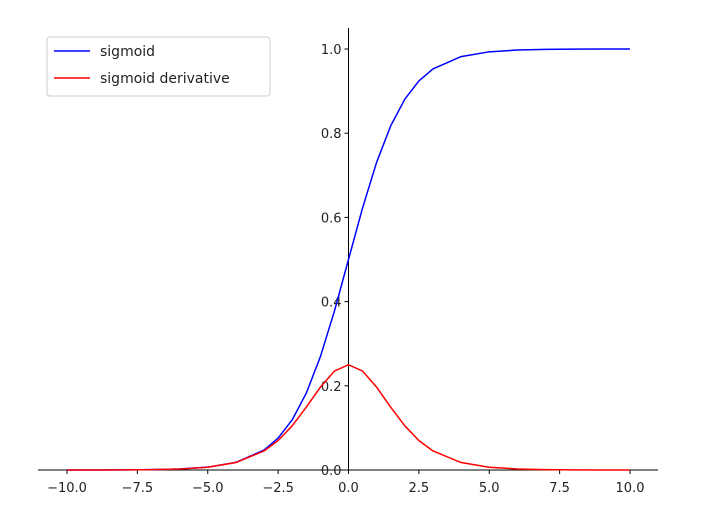 The height and width of the screenshot is (505, 709). I want to click on x-tick-label: −10.0, so click(67, 488).